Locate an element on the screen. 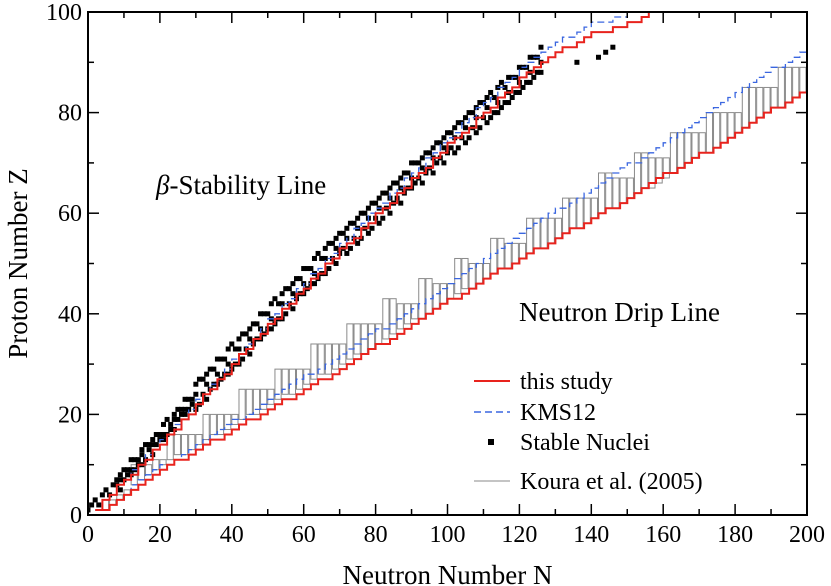 The image size is (831, 586). legend-label-koura: Koura et al. (2005) is located at coordinates (611, 482).